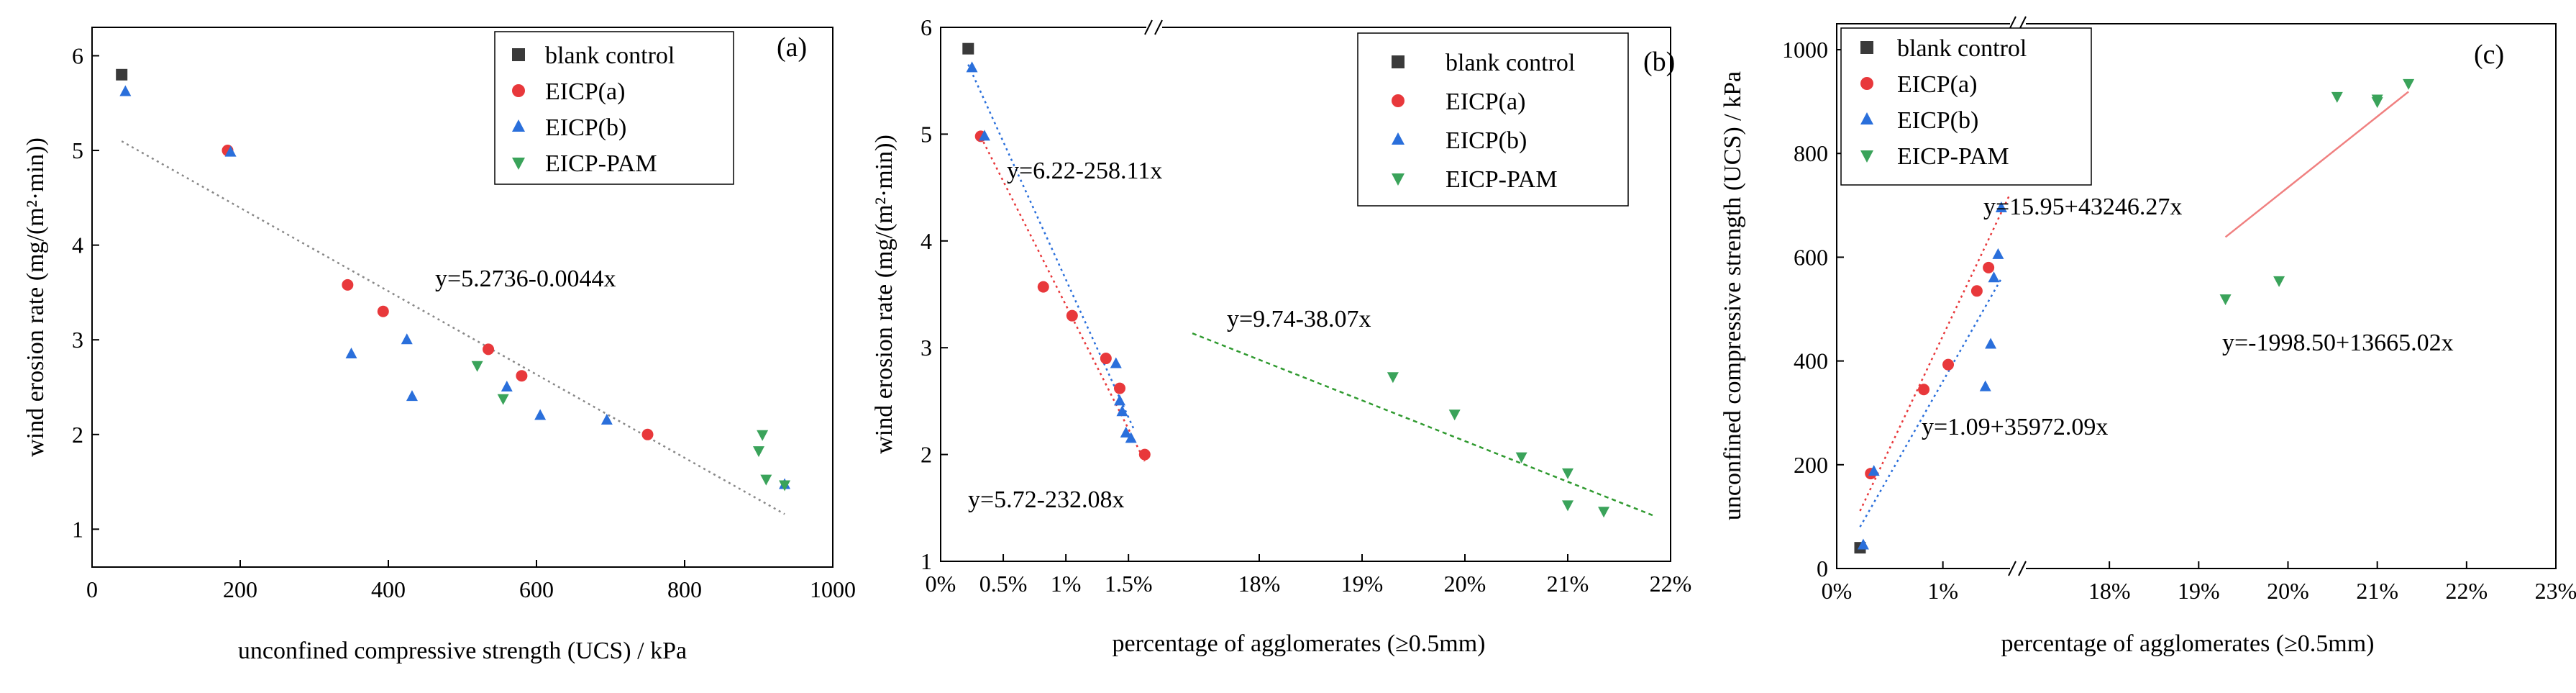 The height and width of the screenshot is (693, 2576). Describe the element at coordinates (1502, 179) in the screenshot. I see `panel-b-legend-eicp-pam: EICP-PAM` at that location.